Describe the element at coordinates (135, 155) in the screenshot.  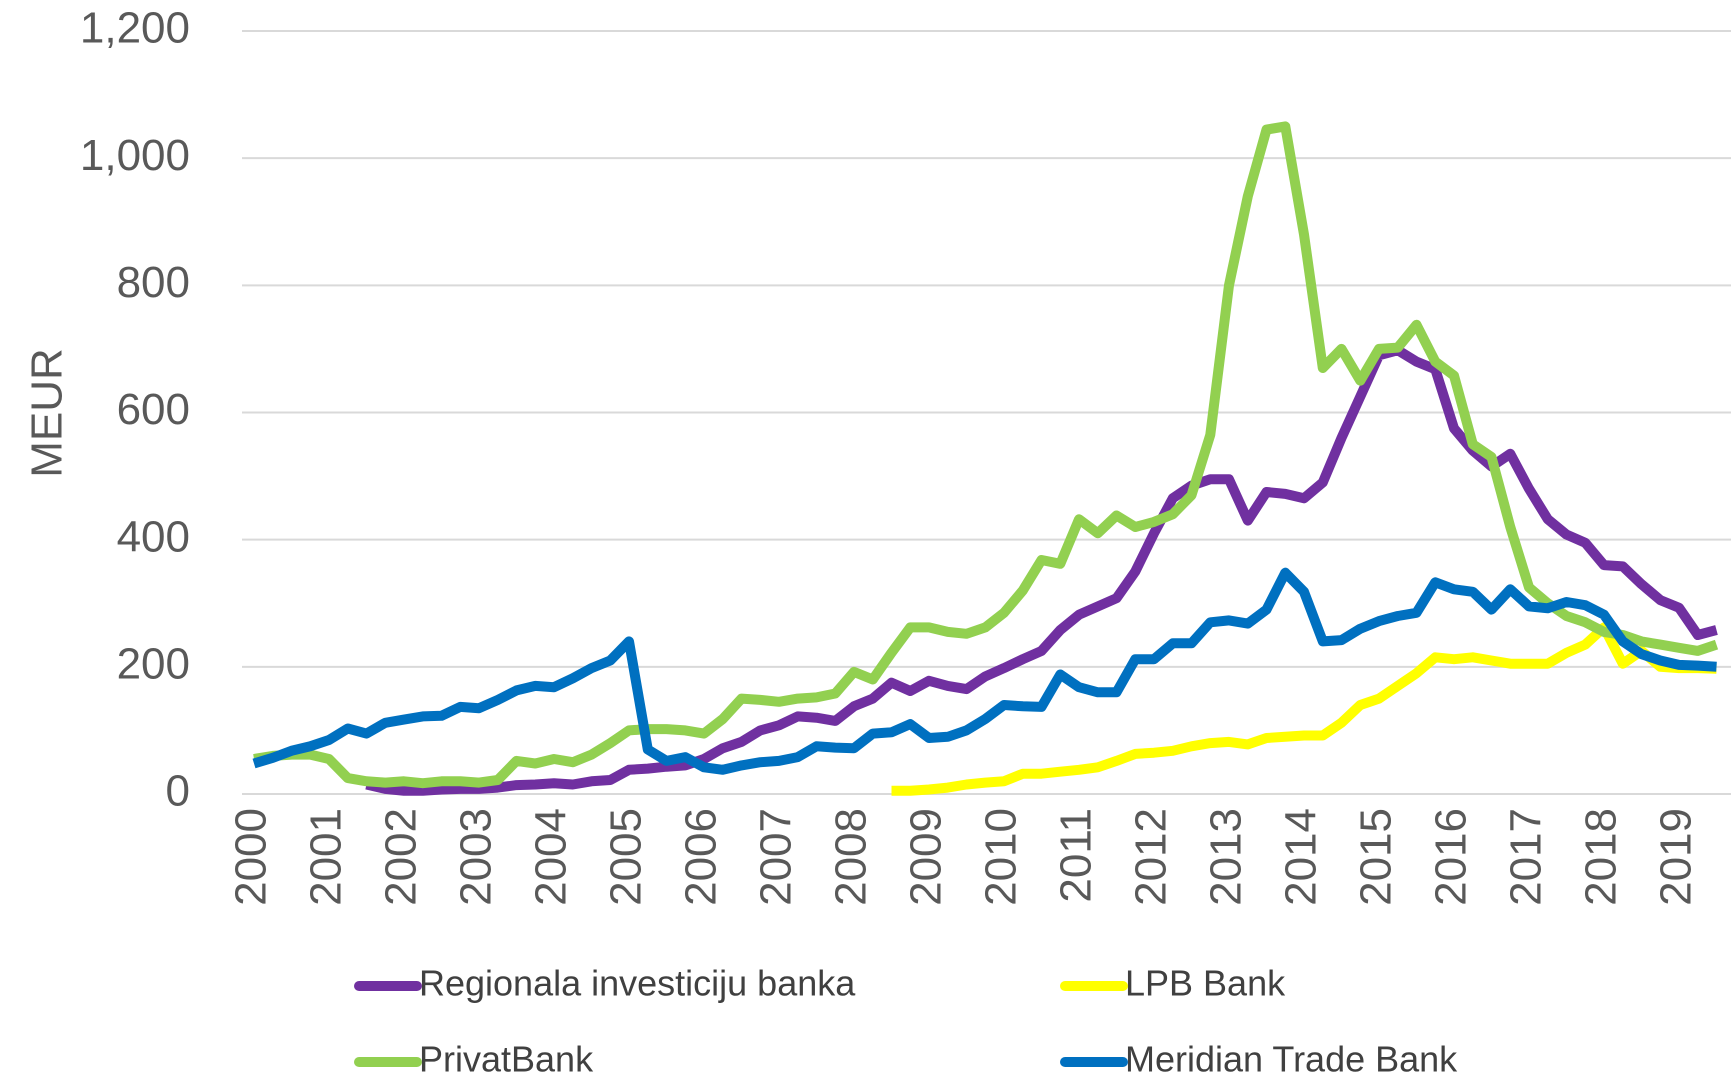
I see `y-tick-label: 1,000` at that location.